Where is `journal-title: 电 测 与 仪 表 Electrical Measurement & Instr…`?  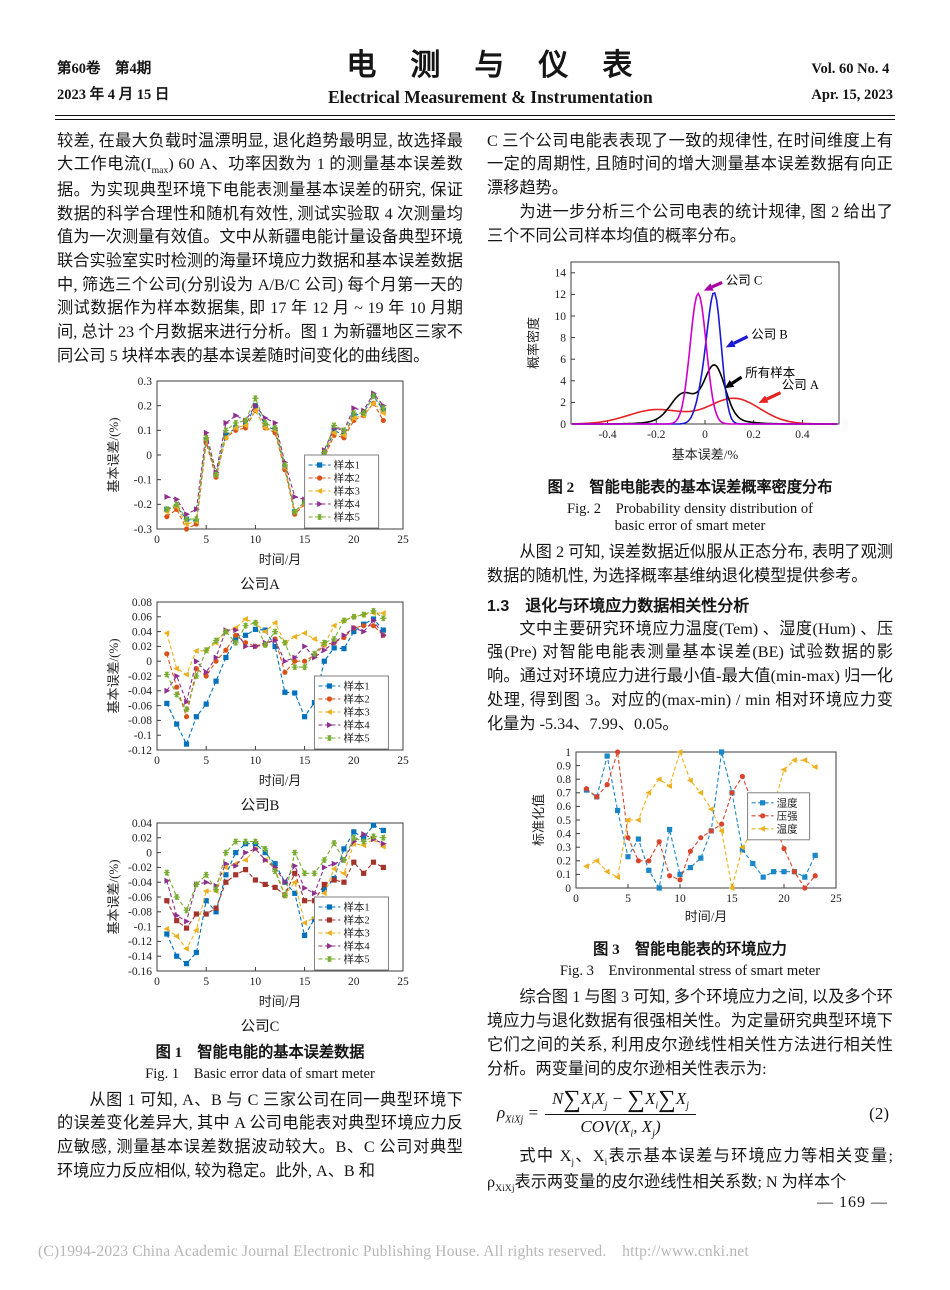
journal-title: 电 测 与 仪 表 Electrical Measurement & Instr… is located at coordinates (490, 74).